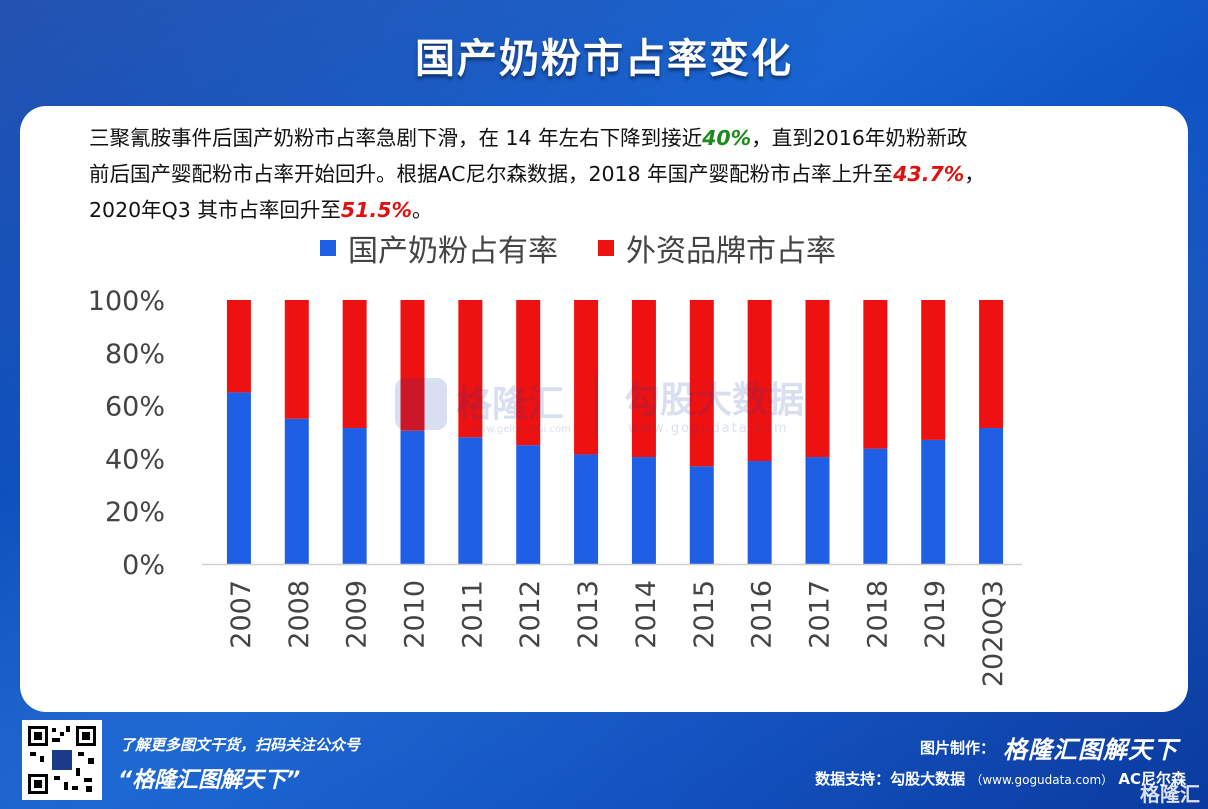 This screenshot has width=1208, height=809. I want to click on watermark-brand2: 勾股大数据, so click(714, 400).